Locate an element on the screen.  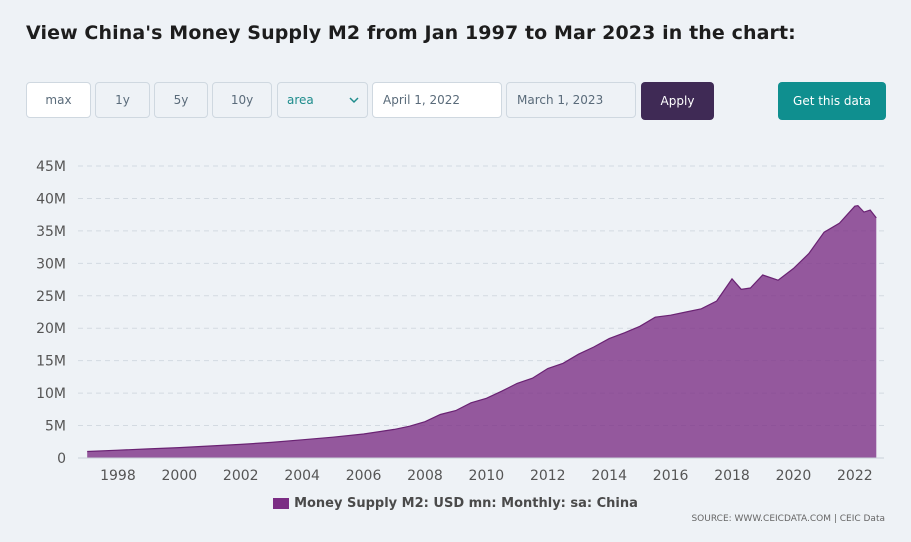
legend-swatch is located at coordinates (281, 503).